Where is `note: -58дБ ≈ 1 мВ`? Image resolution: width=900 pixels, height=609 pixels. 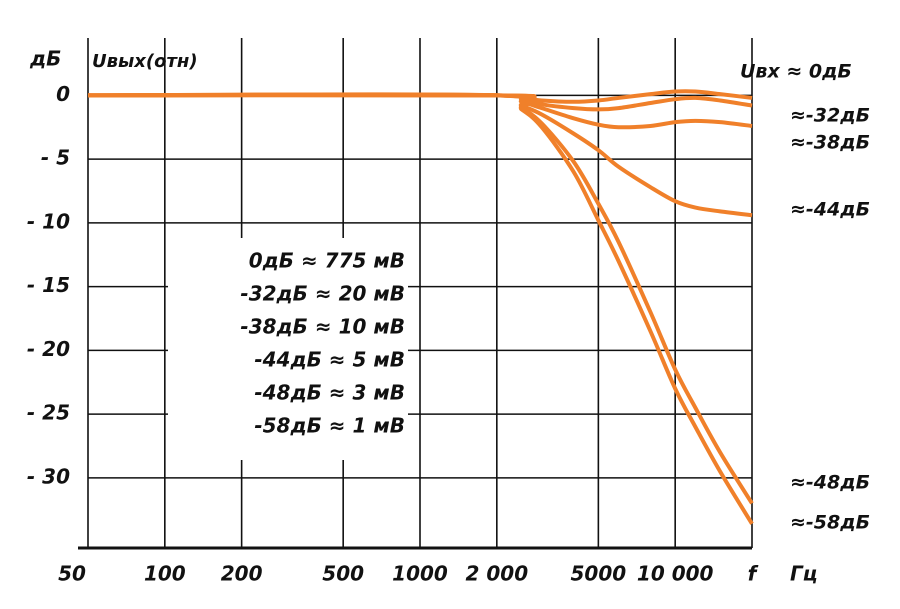
note: -58дБ ≈ 1 мВ is located at coordinates (329, 426).